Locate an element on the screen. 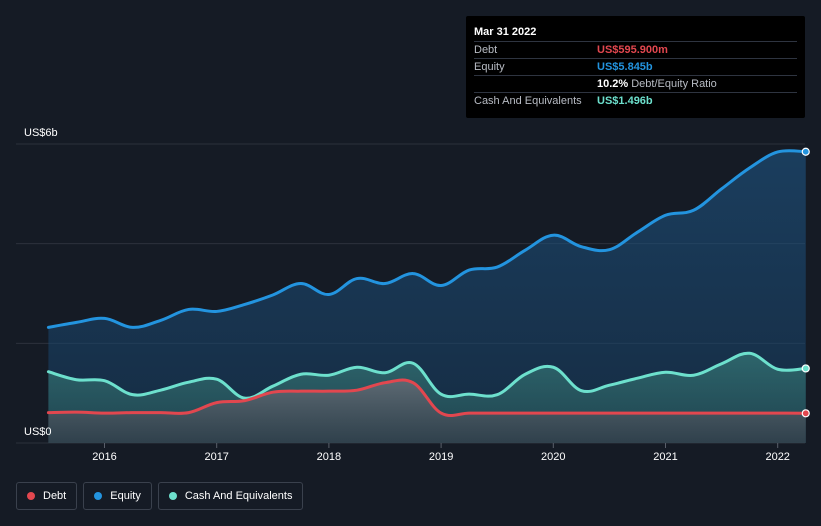 This screenshot has width=821, height=526. legend: Debt Equity Cash And Equivalents is located at coordinates (160, 496).